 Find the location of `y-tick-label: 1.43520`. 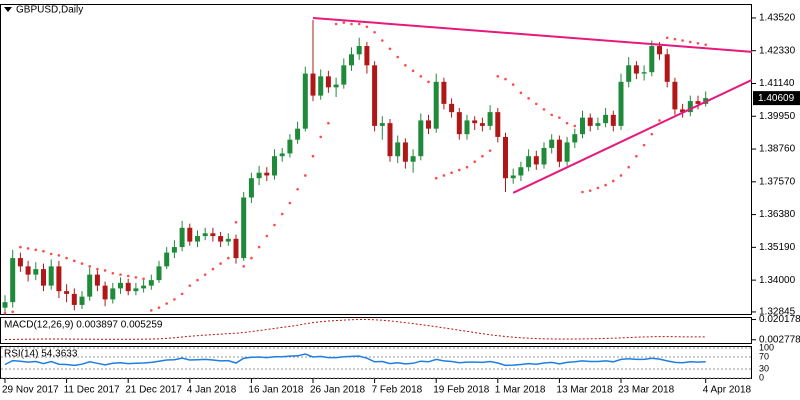

y-tick-label: 1.43520 is located at coordinates (777, 18).